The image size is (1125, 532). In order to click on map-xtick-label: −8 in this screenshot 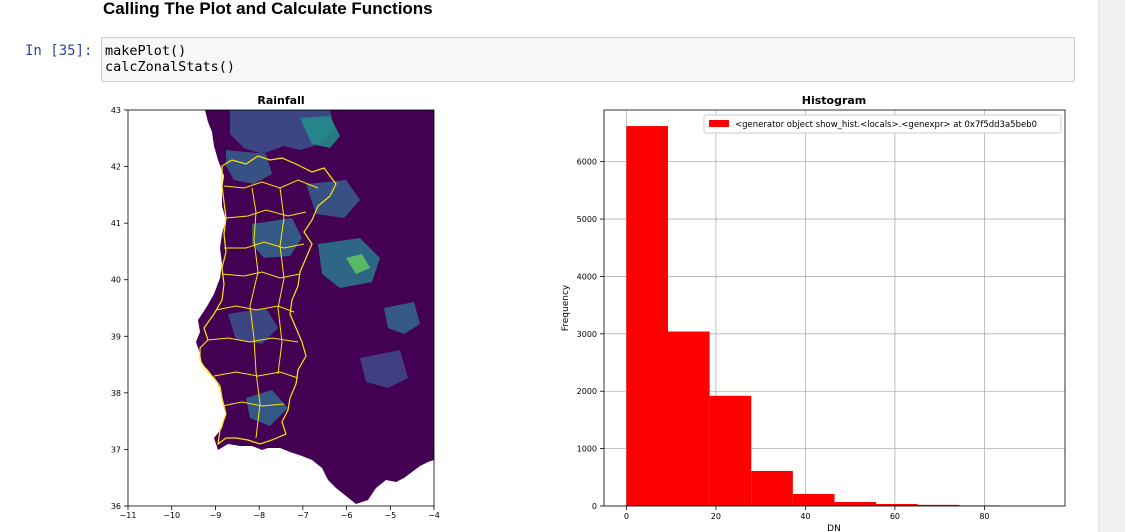, I will do `click(259, 515)`.